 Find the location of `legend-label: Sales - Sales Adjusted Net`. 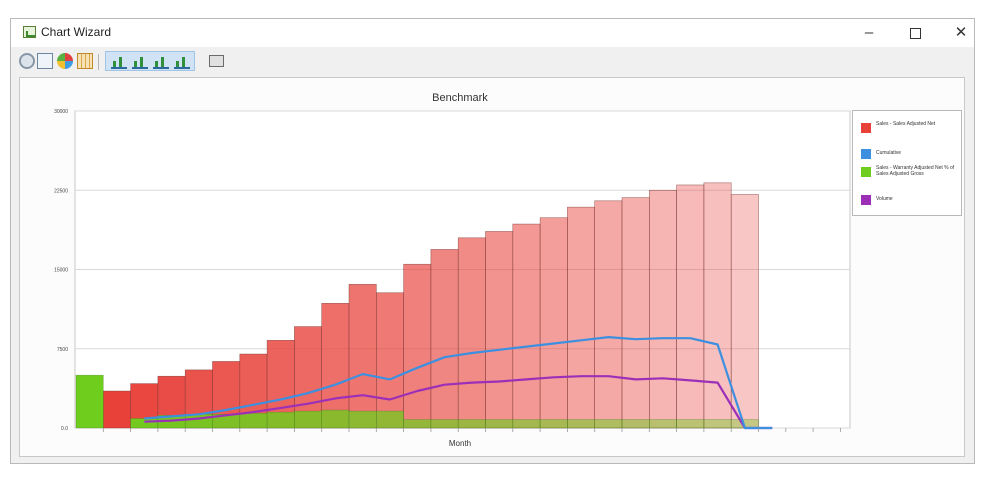

legend-label: Sales - Sales Adjusted Net is located at coordinates (906, 124).